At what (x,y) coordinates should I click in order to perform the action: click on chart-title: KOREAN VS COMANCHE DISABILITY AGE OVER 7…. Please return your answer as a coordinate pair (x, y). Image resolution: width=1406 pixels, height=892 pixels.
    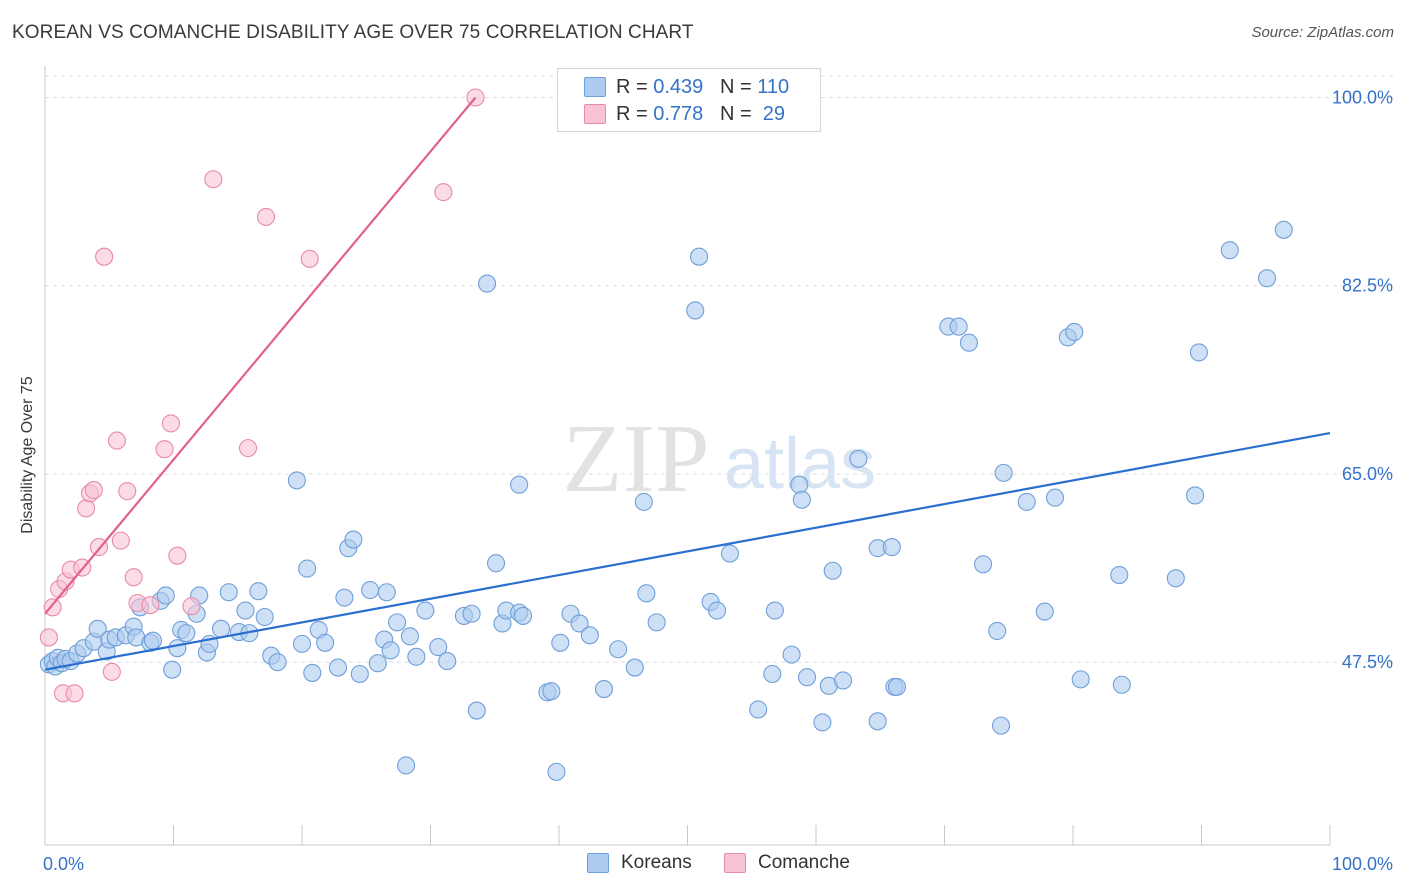
    Looking at the image, I should click on (353, 32).